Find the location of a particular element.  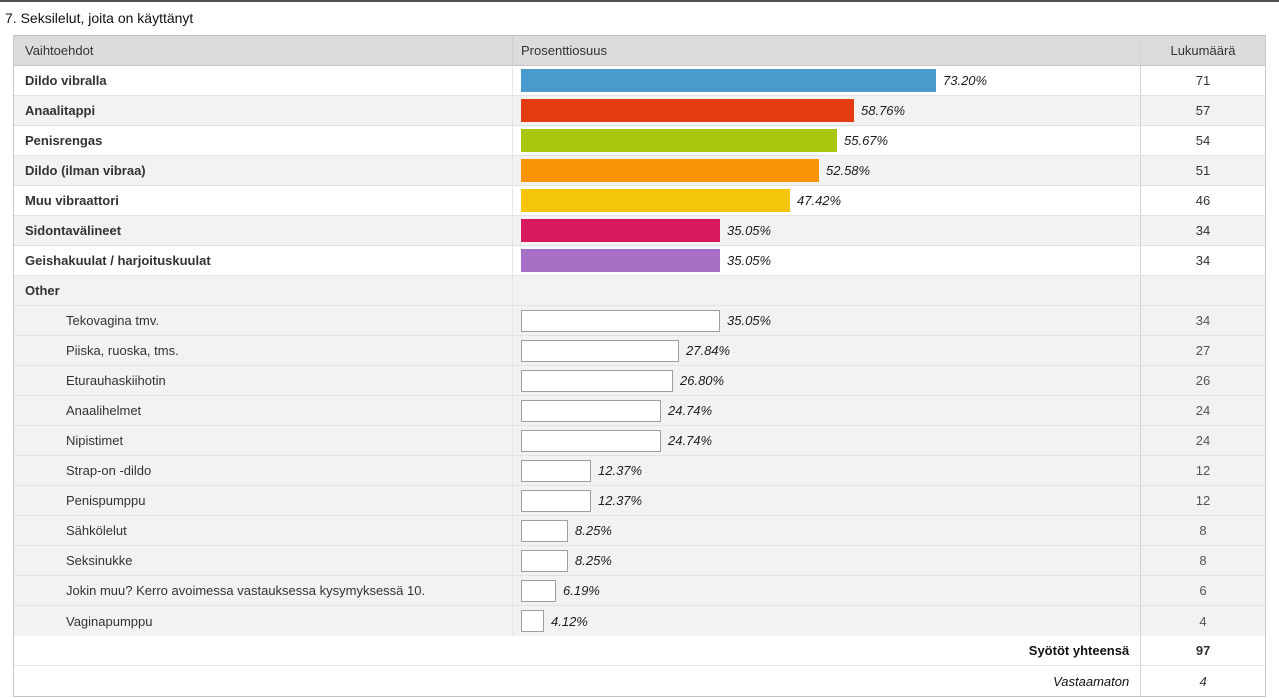

table-row: Tekovagina tmv. 35.05% 34 is located at coordinates (639, 321).